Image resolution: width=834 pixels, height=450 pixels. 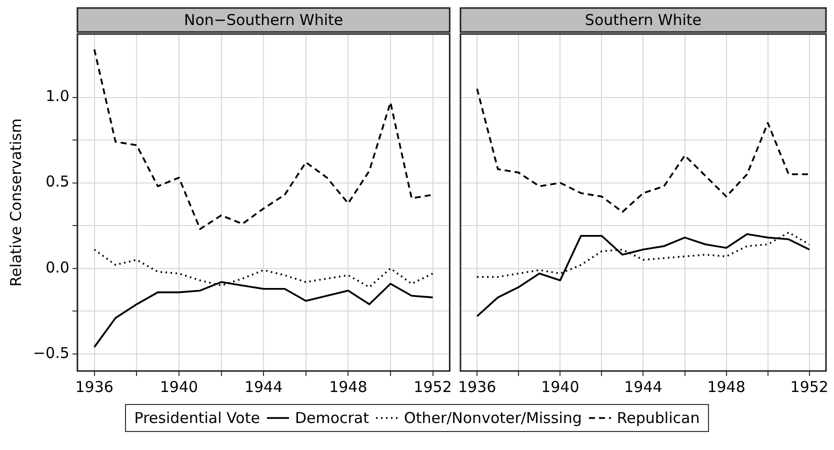 I want to click on chart-title: Non−Southern White, so click(x=264, y=19).